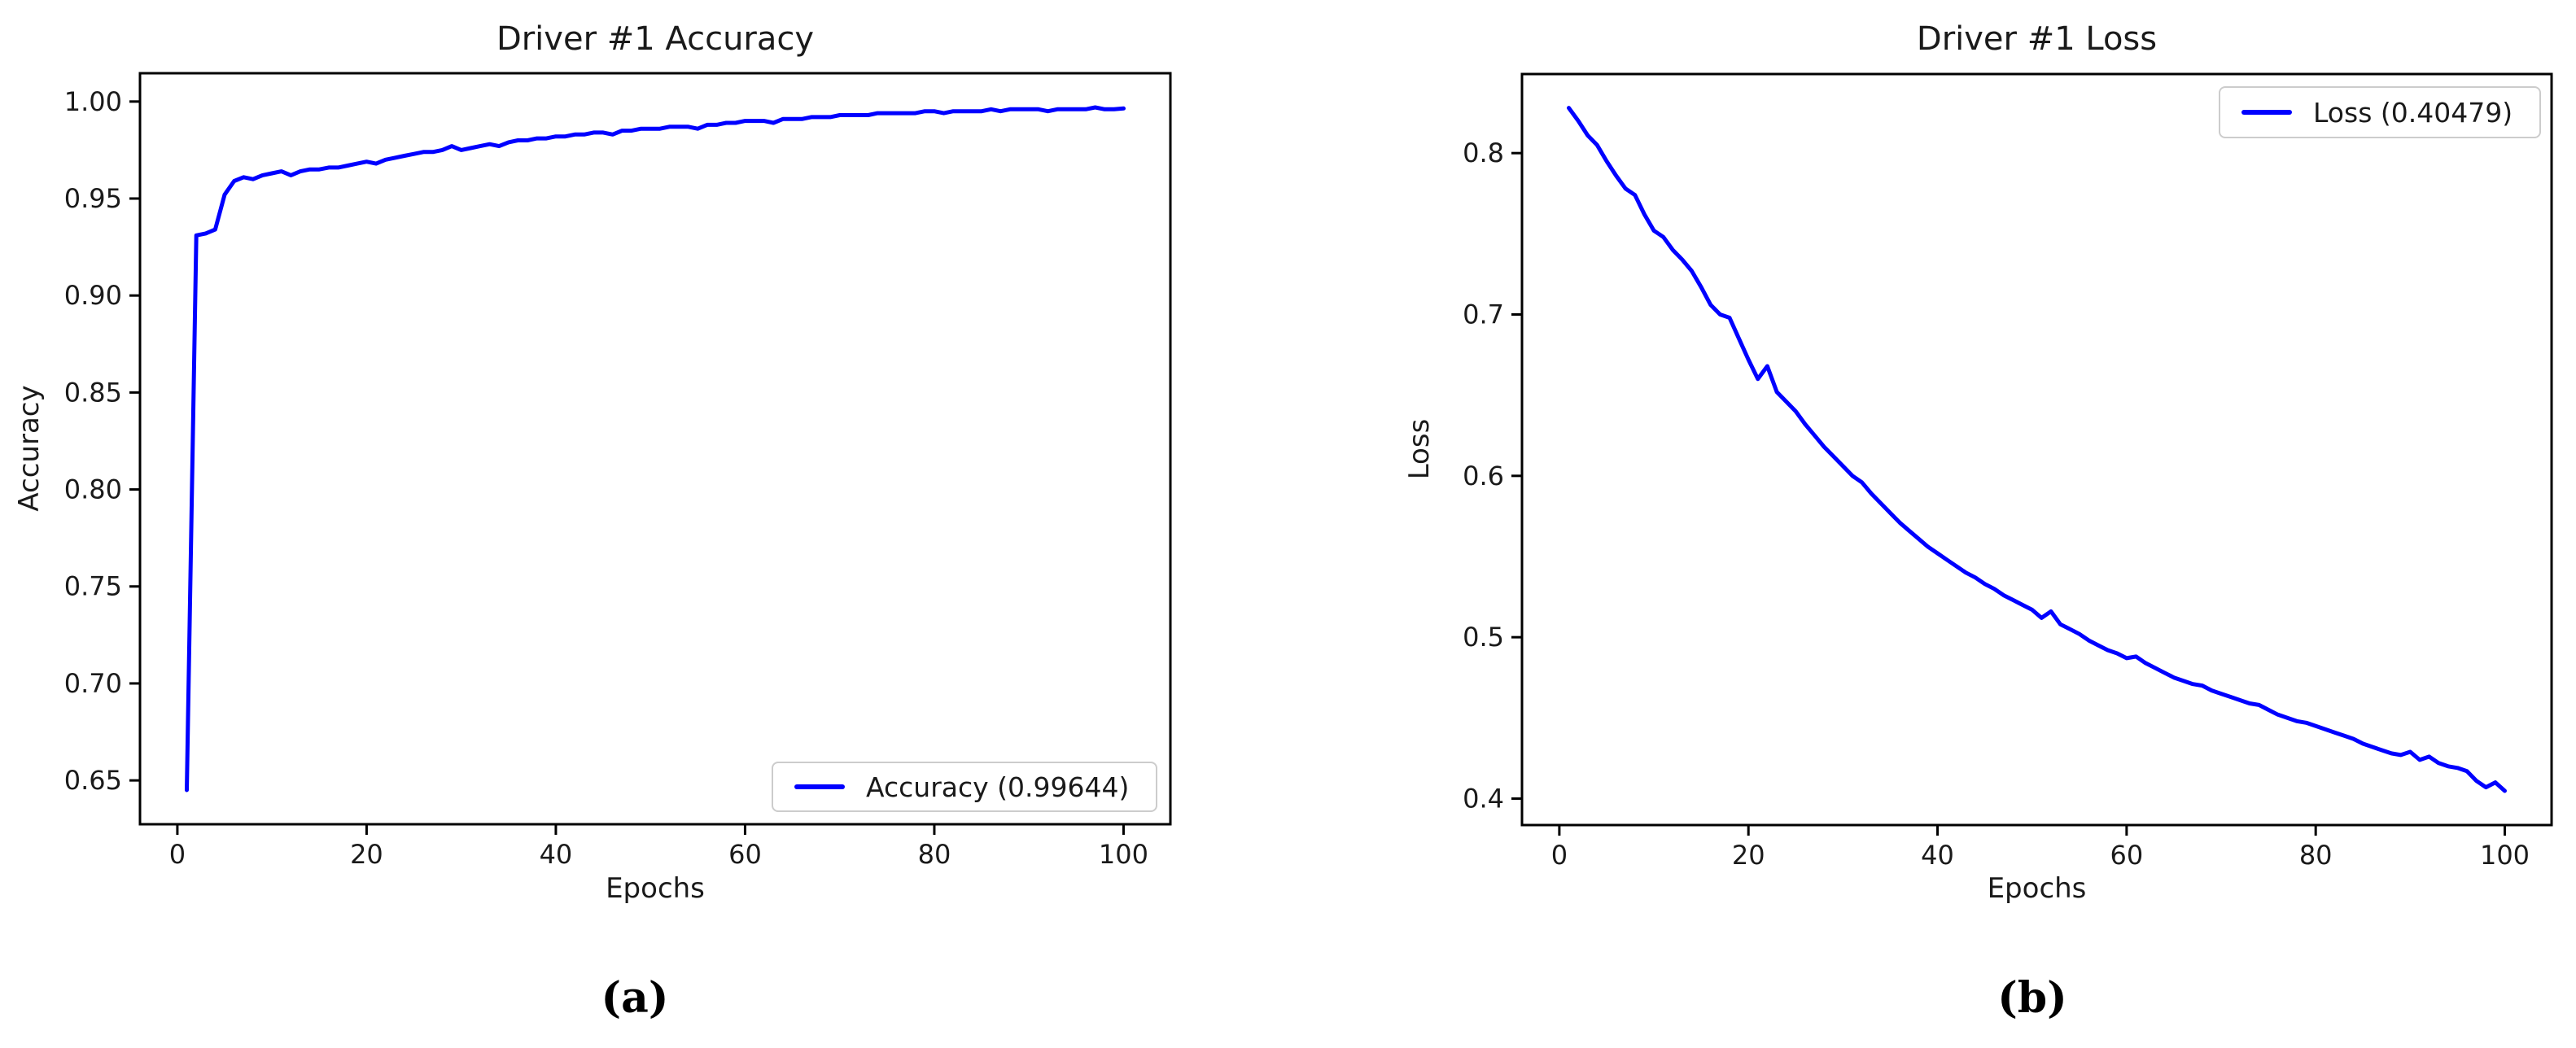  What do you see at coordinates (2037, 888) in the screenshot?
I see `loss-x-axis-label: Epochs` at bounding box center [2037, 888].